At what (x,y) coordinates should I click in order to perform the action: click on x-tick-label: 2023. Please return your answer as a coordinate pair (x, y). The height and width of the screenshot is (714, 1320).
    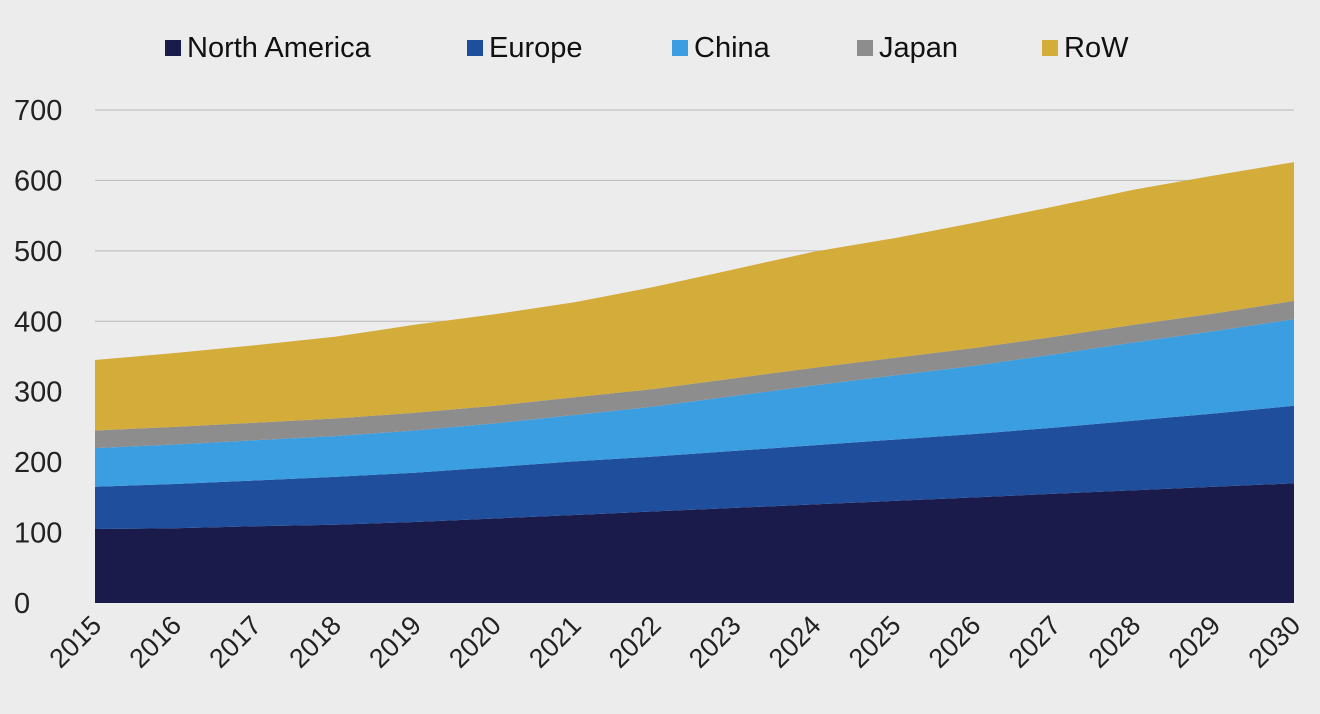
    Looking at the image, I should click on (715, 642).